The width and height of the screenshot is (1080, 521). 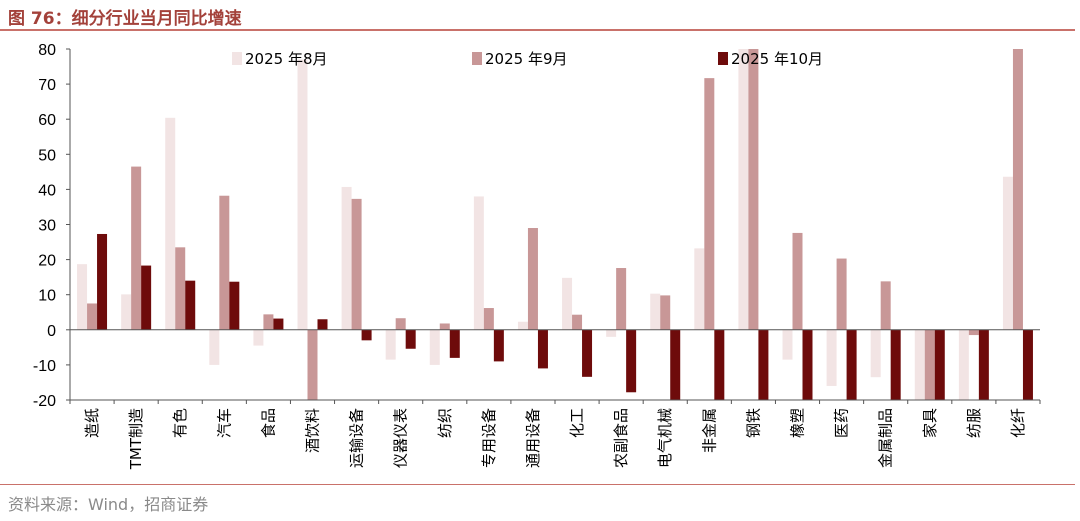 I want to click on y-tick-labels: -20 -10 0 10 20 30 40 50 60 70 80, so click(x=44, y=226).